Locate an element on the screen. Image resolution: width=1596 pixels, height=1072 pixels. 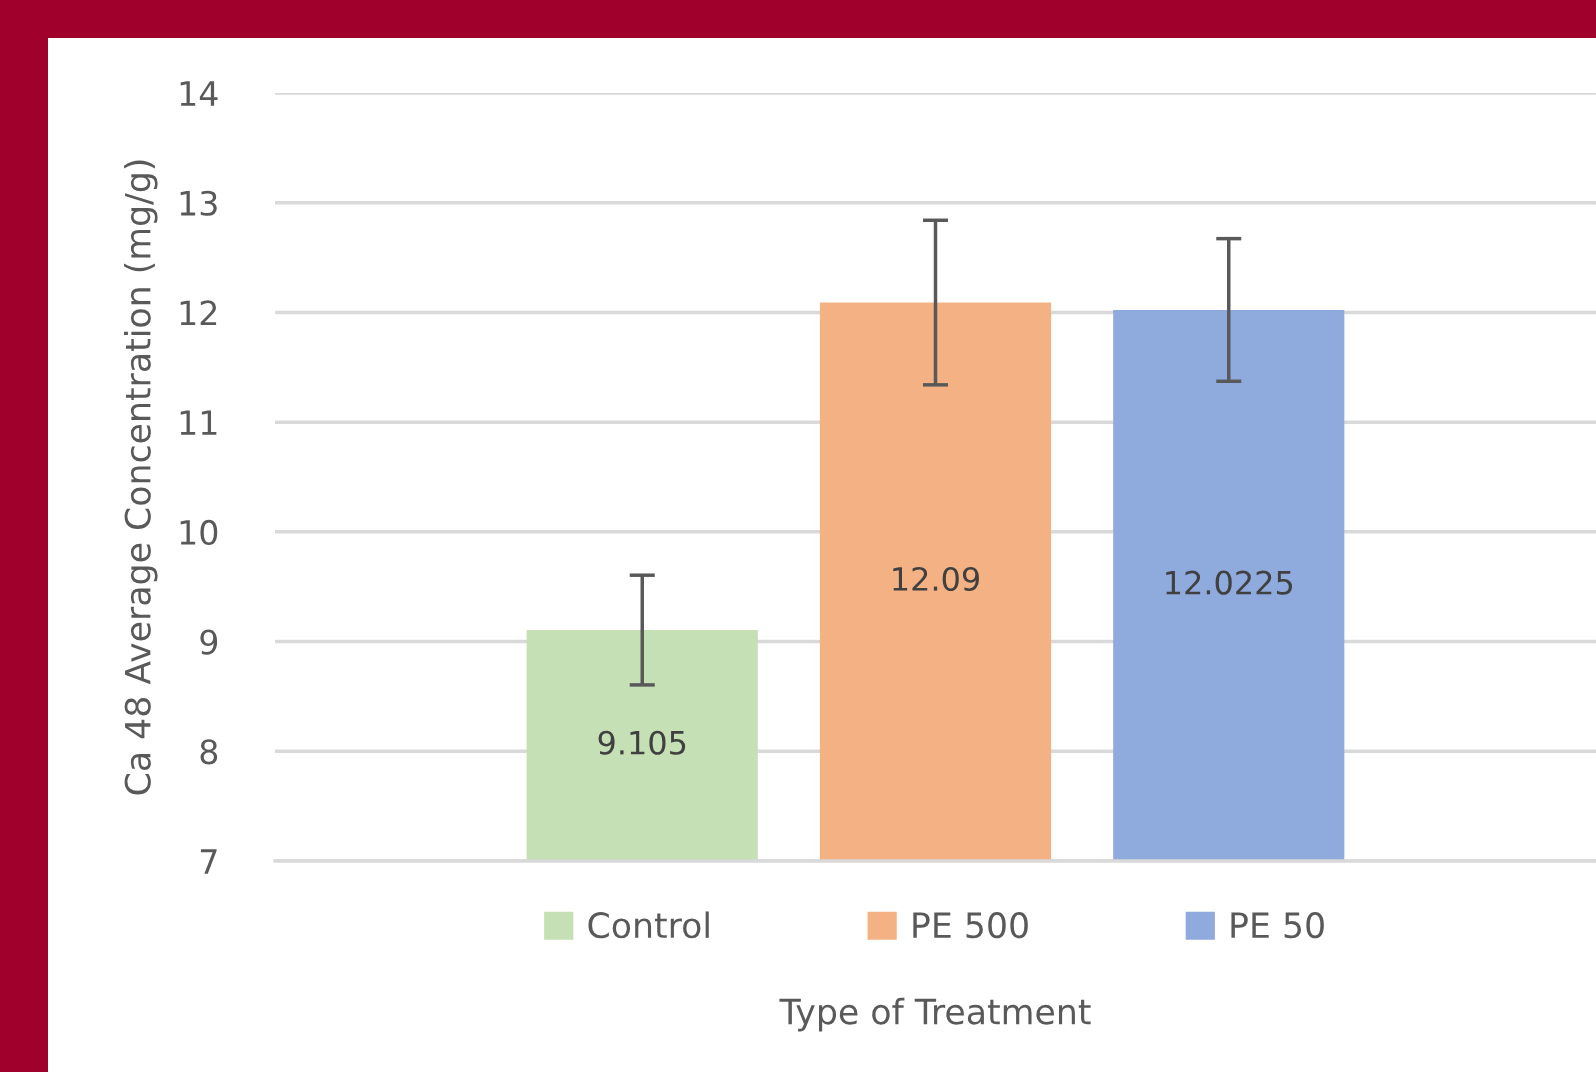
y-tick-label: 7 is located at coordinates (208, 861).